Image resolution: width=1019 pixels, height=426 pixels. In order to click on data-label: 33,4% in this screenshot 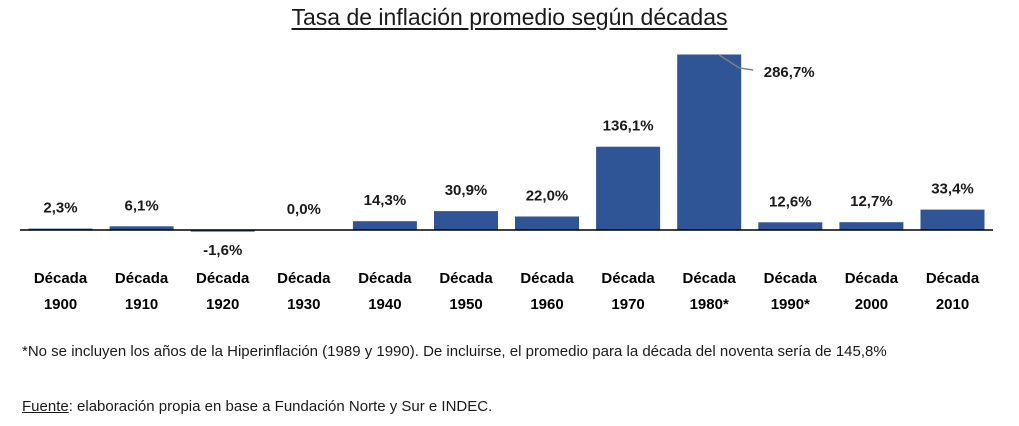, I will do `click(952, 189)`.